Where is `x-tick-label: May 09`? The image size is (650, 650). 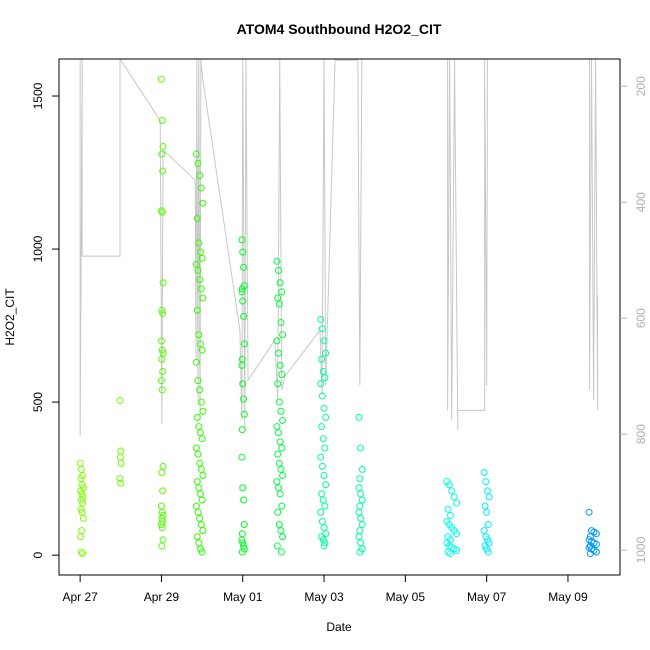 x-tick-label: May 09 is located at coordinates (568, 597).